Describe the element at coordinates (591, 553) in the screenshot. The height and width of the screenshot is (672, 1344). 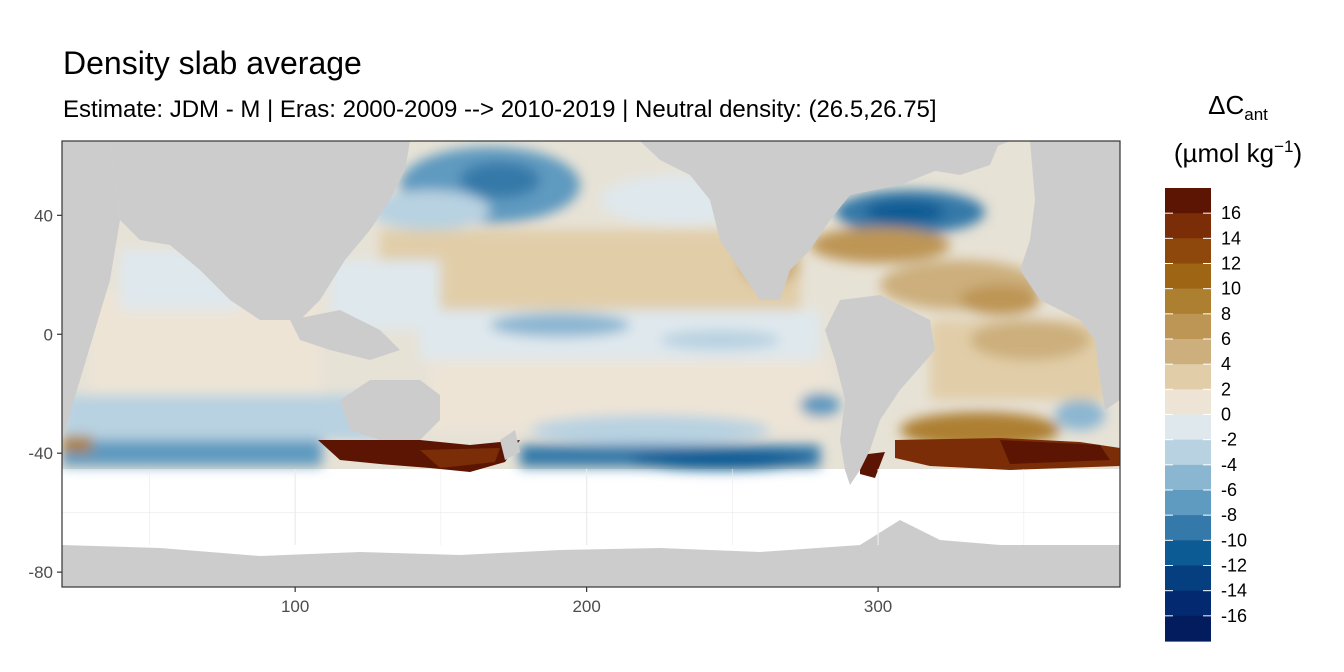
I see `antarctica` at that location.